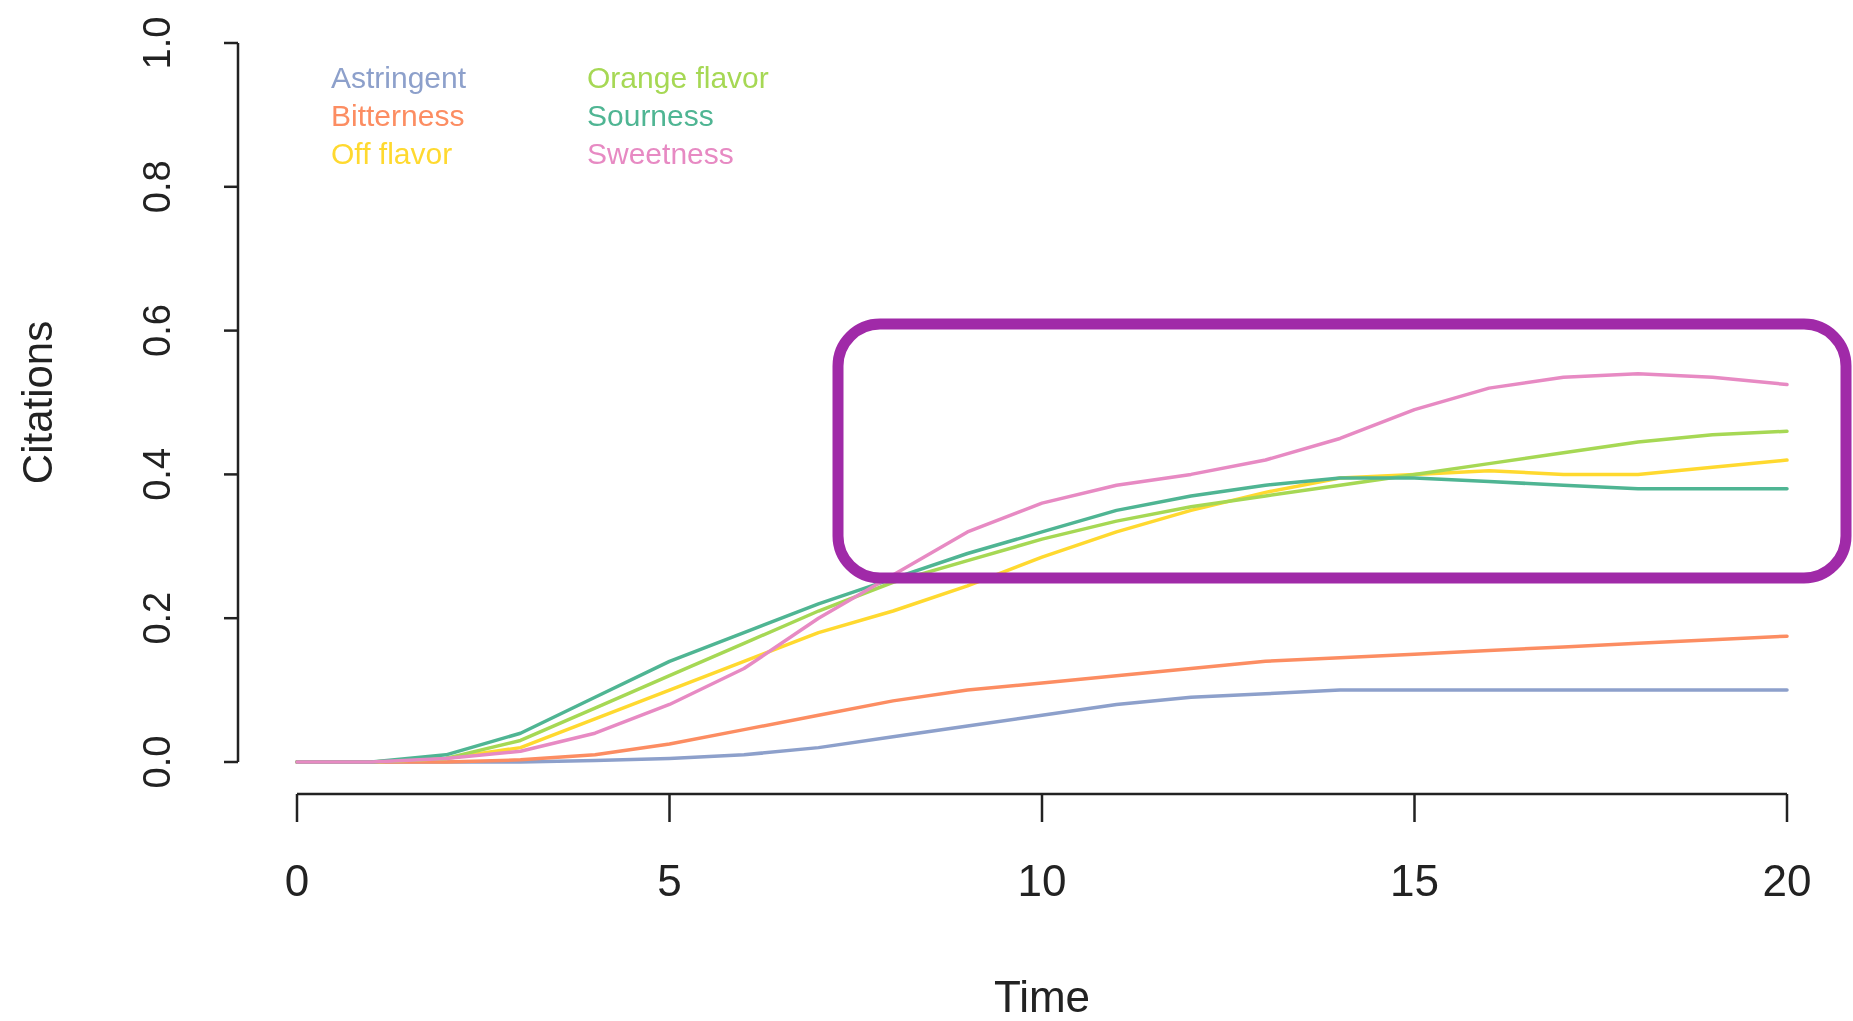 The height and width of the screenshot is (1021, 1853). Describe the element at coordinates (157, 187) in the screenshot. I see `y-tick-label: 0.8` at that location.